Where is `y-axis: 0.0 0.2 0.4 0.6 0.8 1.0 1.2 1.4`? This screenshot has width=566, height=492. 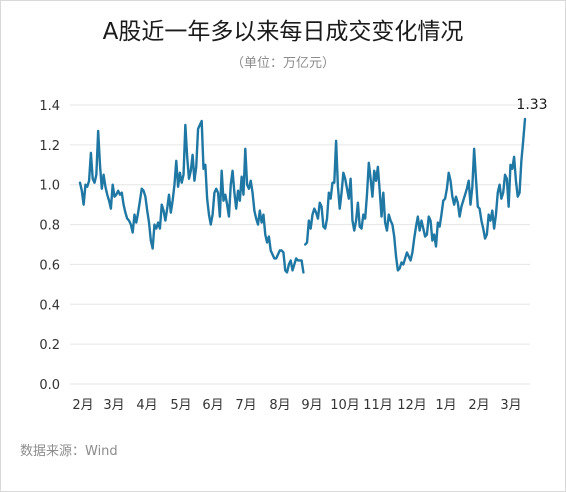 y-axis: 0.0 0.2 0.4 0.6 0.8 1.0 1.2 1.4 is located at coordinates (49, 246).